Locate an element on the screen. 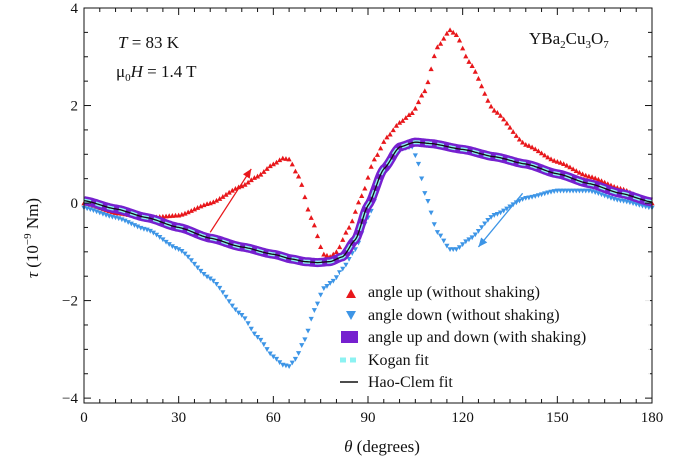 The width and height of the screenshot is (688, 466). legend-marker-angle-down is located at coordinates (351, 315).